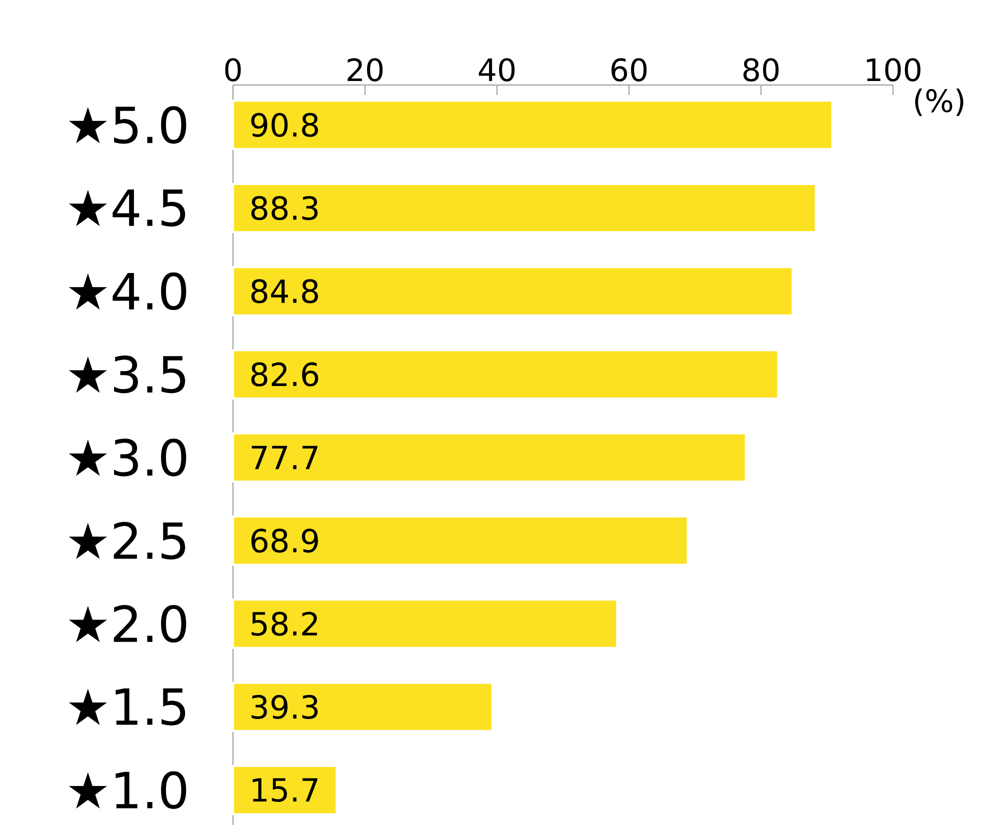 This screenshot has height=825, width=992. What do you see at coordinates (284, 291) in the screenshot?
I see `data-label: 84.8` at bounding box center [284, 291].